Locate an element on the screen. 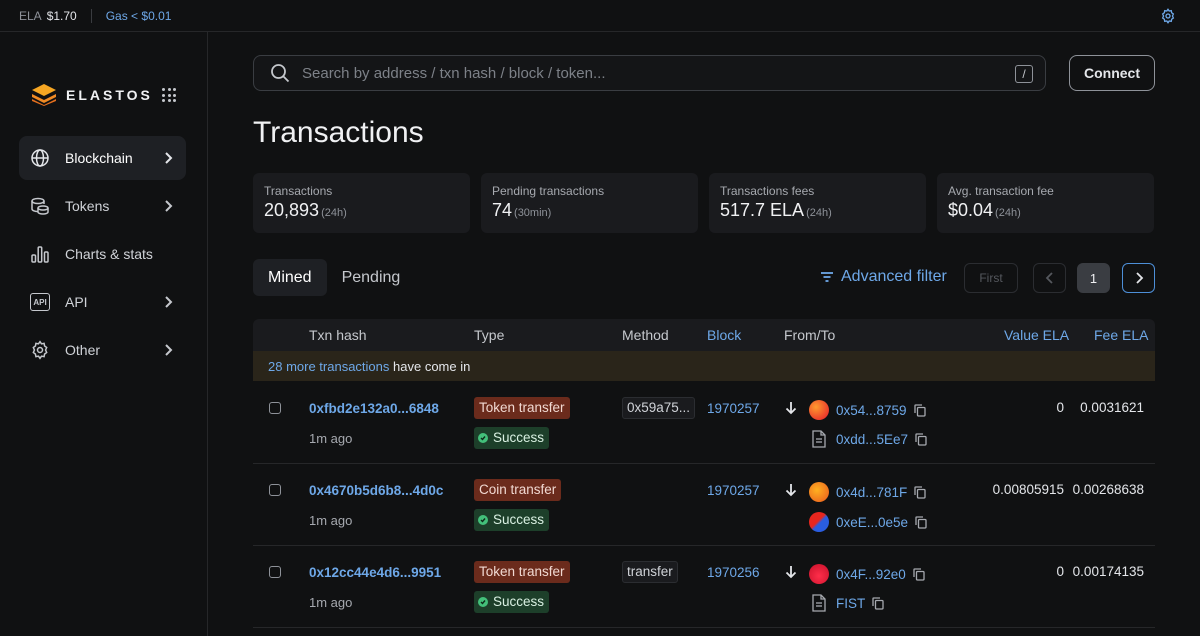 The image size is (1200, 636). divider is located at coordinates (91, 15).